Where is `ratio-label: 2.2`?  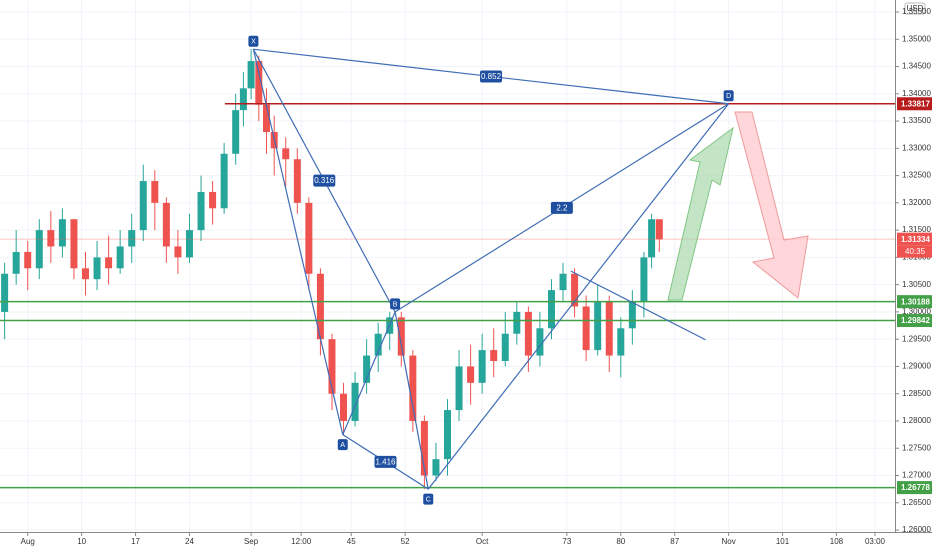 ratio-label: 2.2 is located at coordinates (562, 207).